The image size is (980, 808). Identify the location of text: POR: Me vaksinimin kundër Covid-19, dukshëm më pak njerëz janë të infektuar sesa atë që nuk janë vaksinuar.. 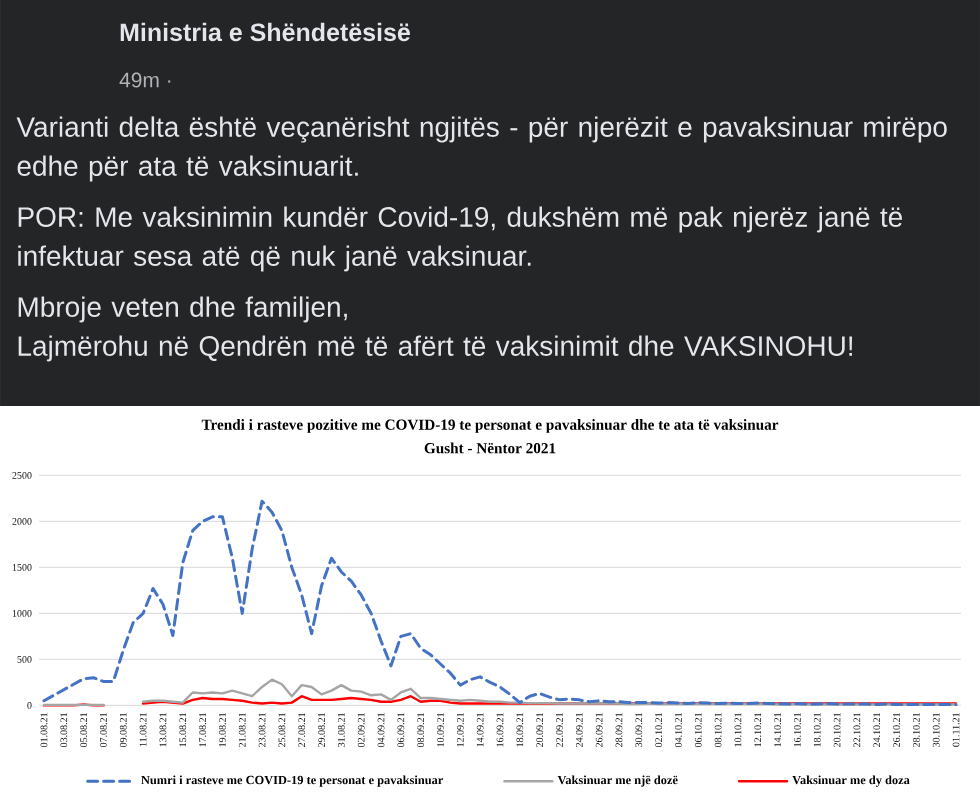
(460, 239).